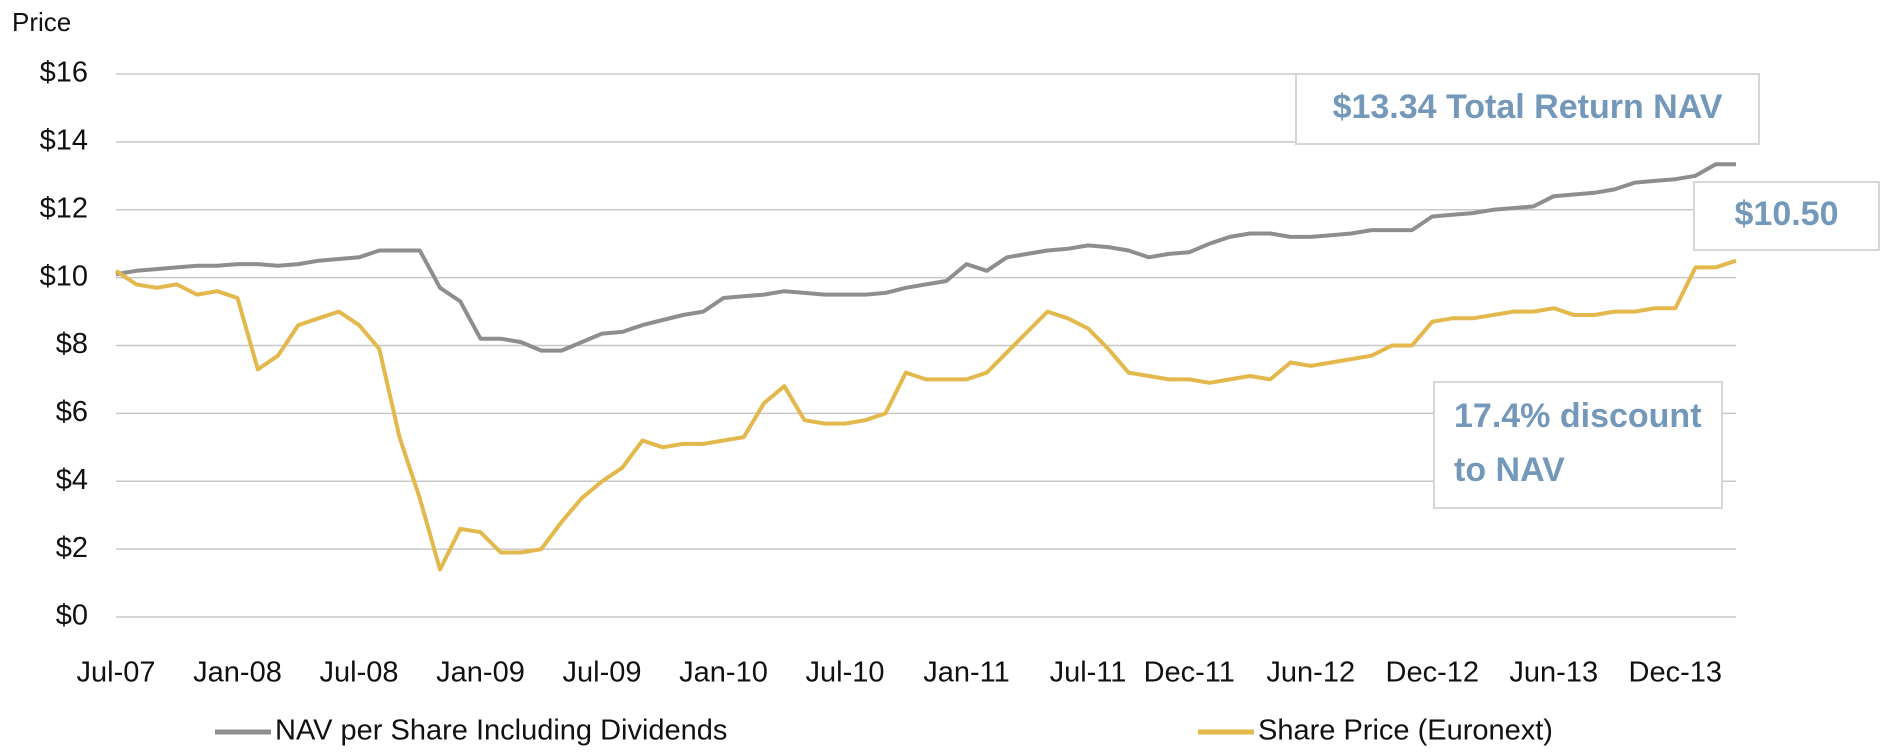 The image size is (1882, 752). I want to click on x-tick-label: Jun-12, so click(1310, 673).